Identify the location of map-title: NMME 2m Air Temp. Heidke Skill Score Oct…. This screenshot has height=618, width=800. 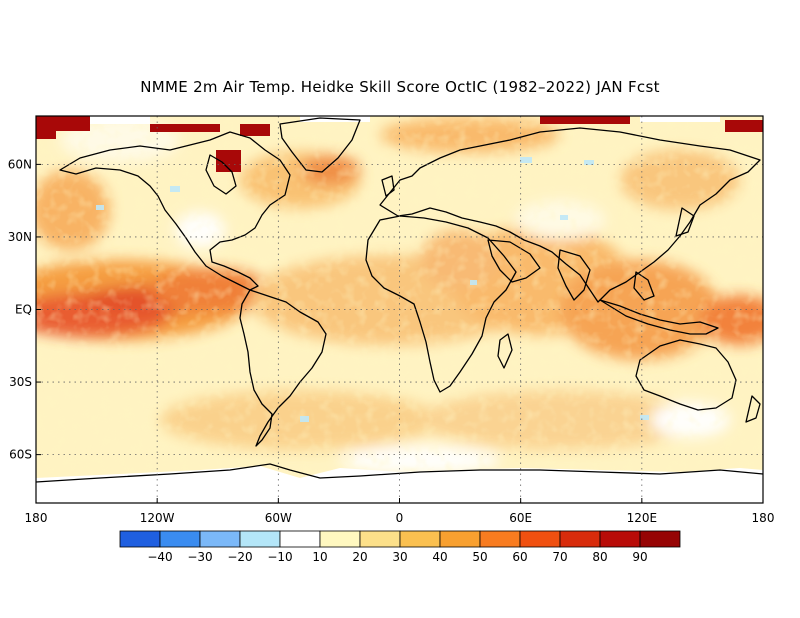
(400, 87).